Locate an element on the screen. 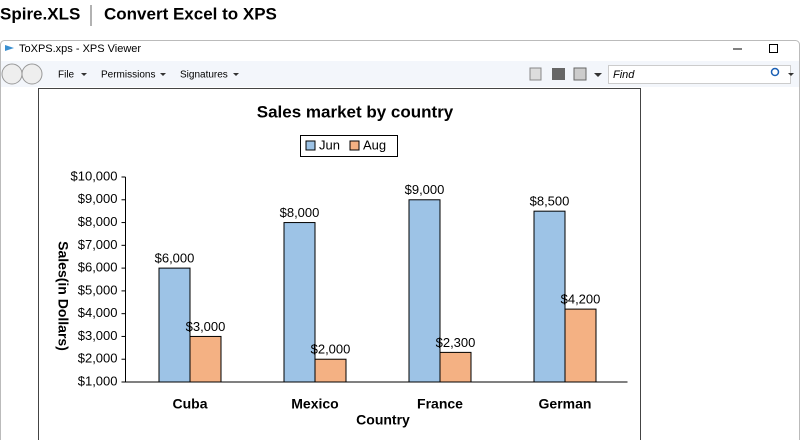 Image resolution: width=800 pixels, height=440 pixels. y-tick-label: $8,000 is located at coordinates (98, 221).